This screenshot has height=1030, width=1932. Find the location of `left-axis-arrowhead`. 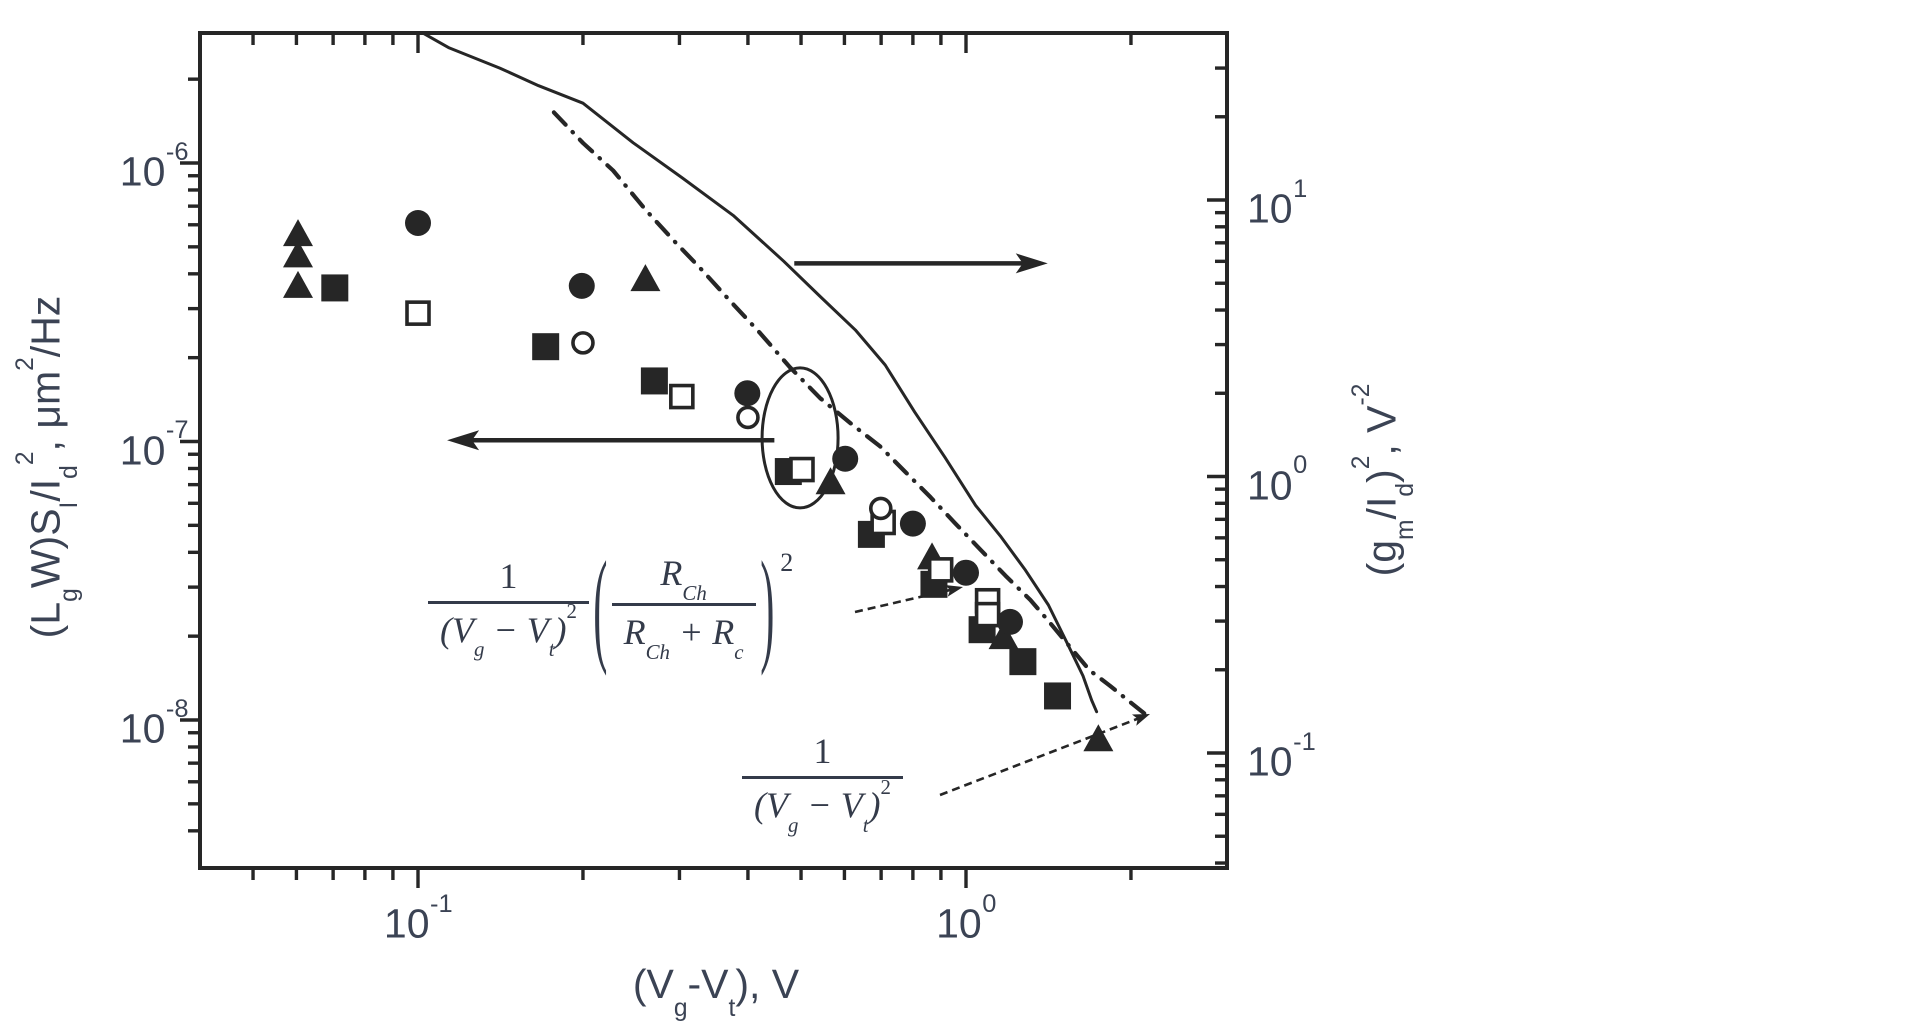

left-axis-arrowhead is located at coordinates (463, 440).